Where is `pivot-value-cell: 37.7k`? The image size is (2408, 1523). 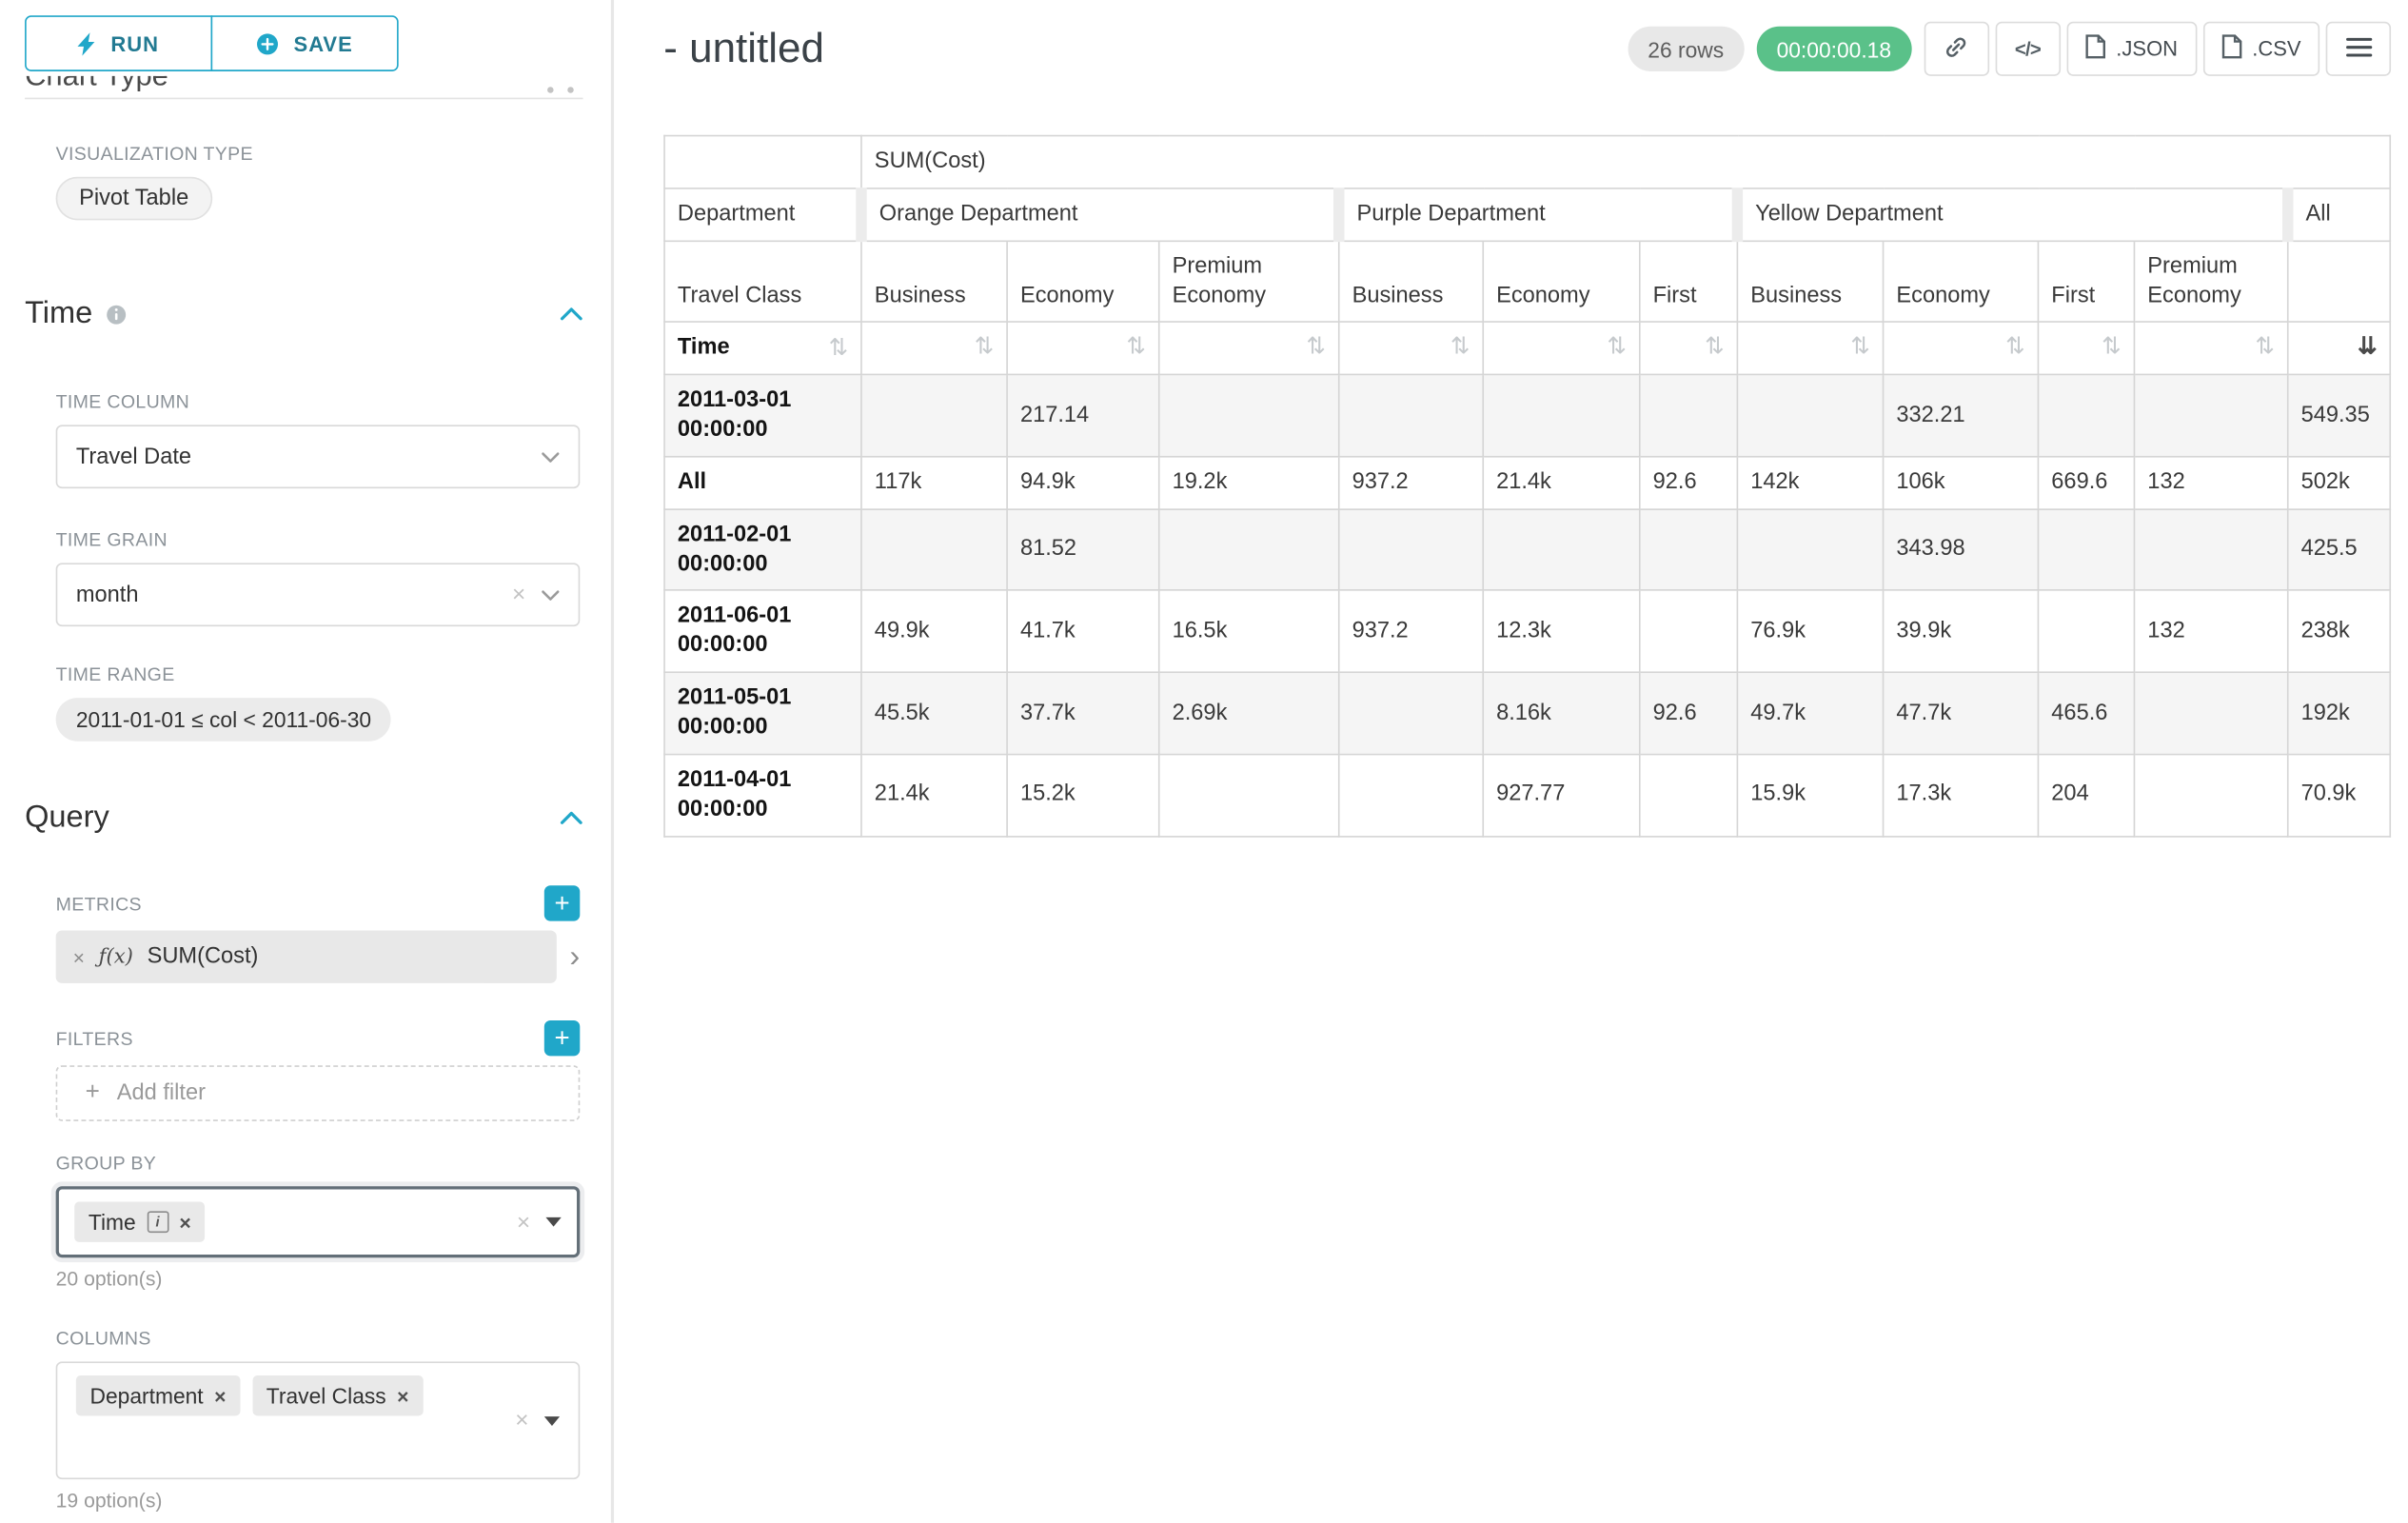 pivot-value-cell: 37.7k is located at coordinates (1083, 714).